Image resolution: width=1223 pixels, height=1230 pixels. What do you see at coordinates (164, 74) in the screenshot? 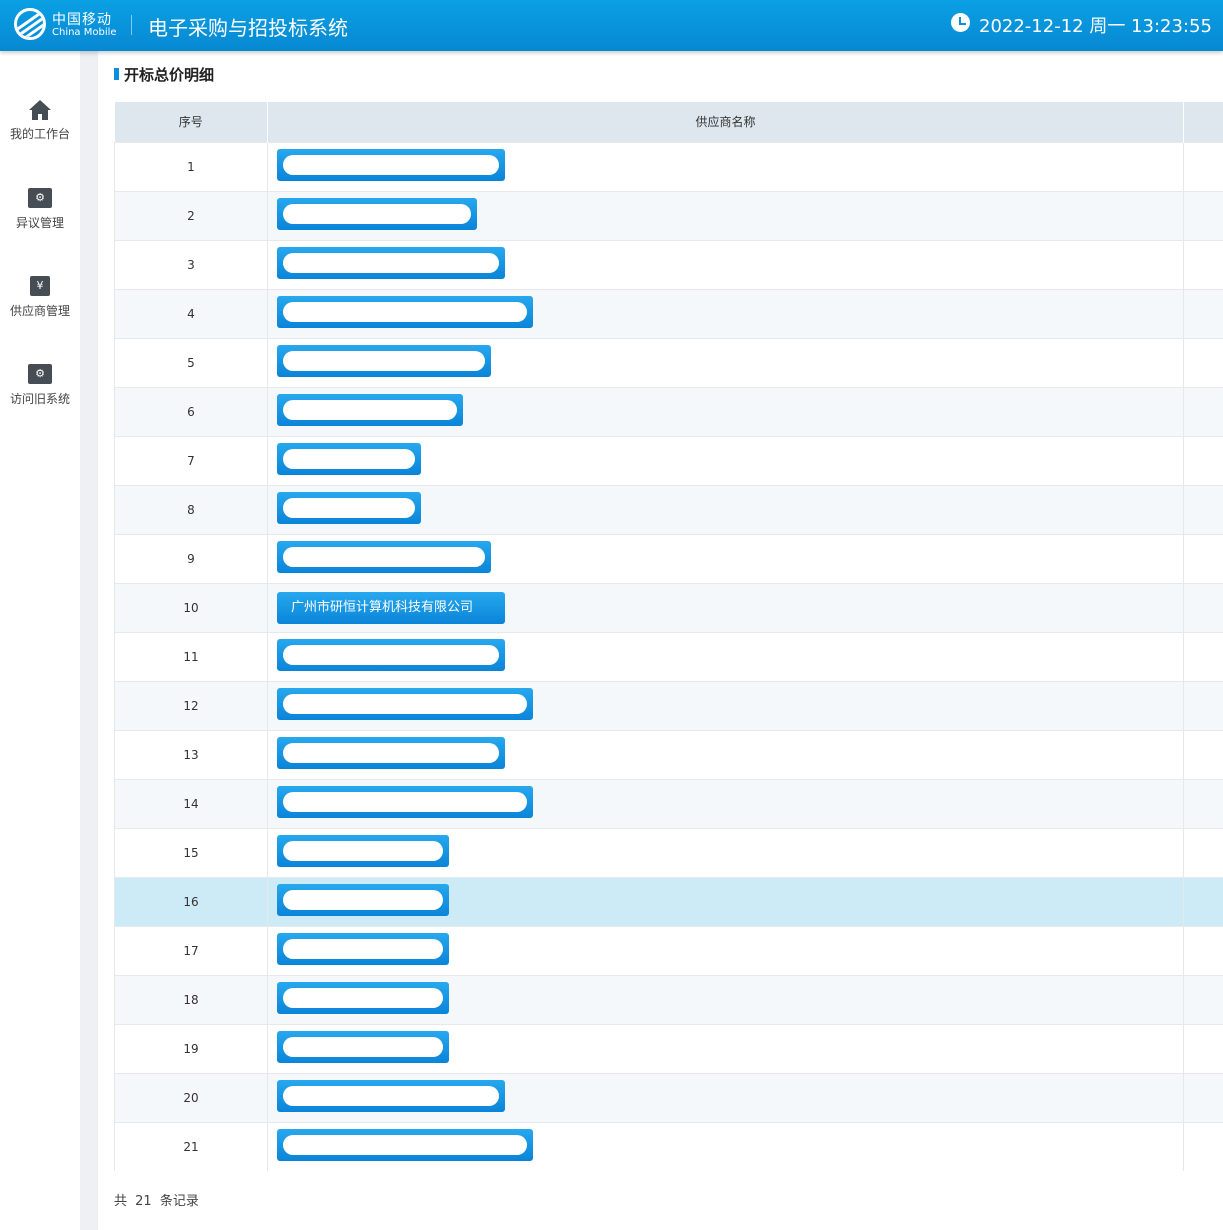
I see `section-title: 开标总价明细` at bounding box center [164, 74].